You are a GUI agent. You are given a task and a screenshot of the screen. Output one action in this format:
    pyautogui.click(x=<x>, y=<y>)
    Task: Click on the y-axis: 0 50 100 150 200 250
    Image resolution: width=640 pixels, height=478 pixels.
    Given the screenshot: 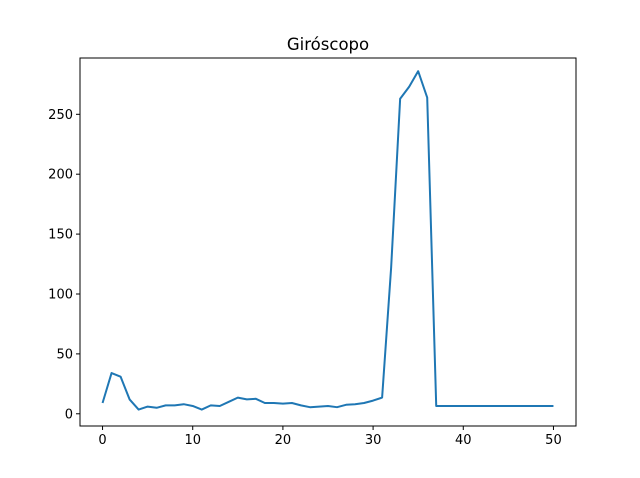 What is the action you would take?
    pyautogui.click(x=64, y=265)
    